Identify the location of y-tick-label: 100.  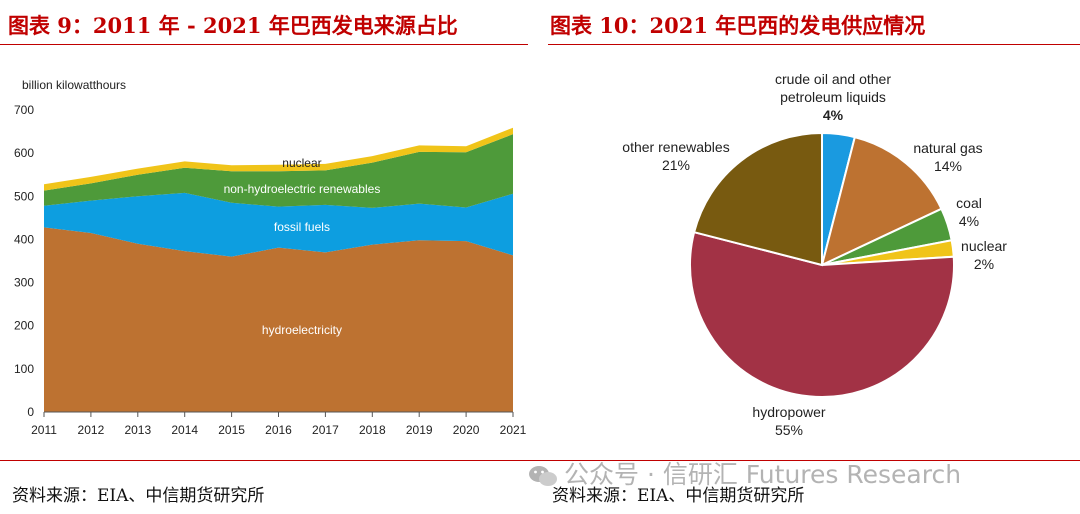
(24, 369).